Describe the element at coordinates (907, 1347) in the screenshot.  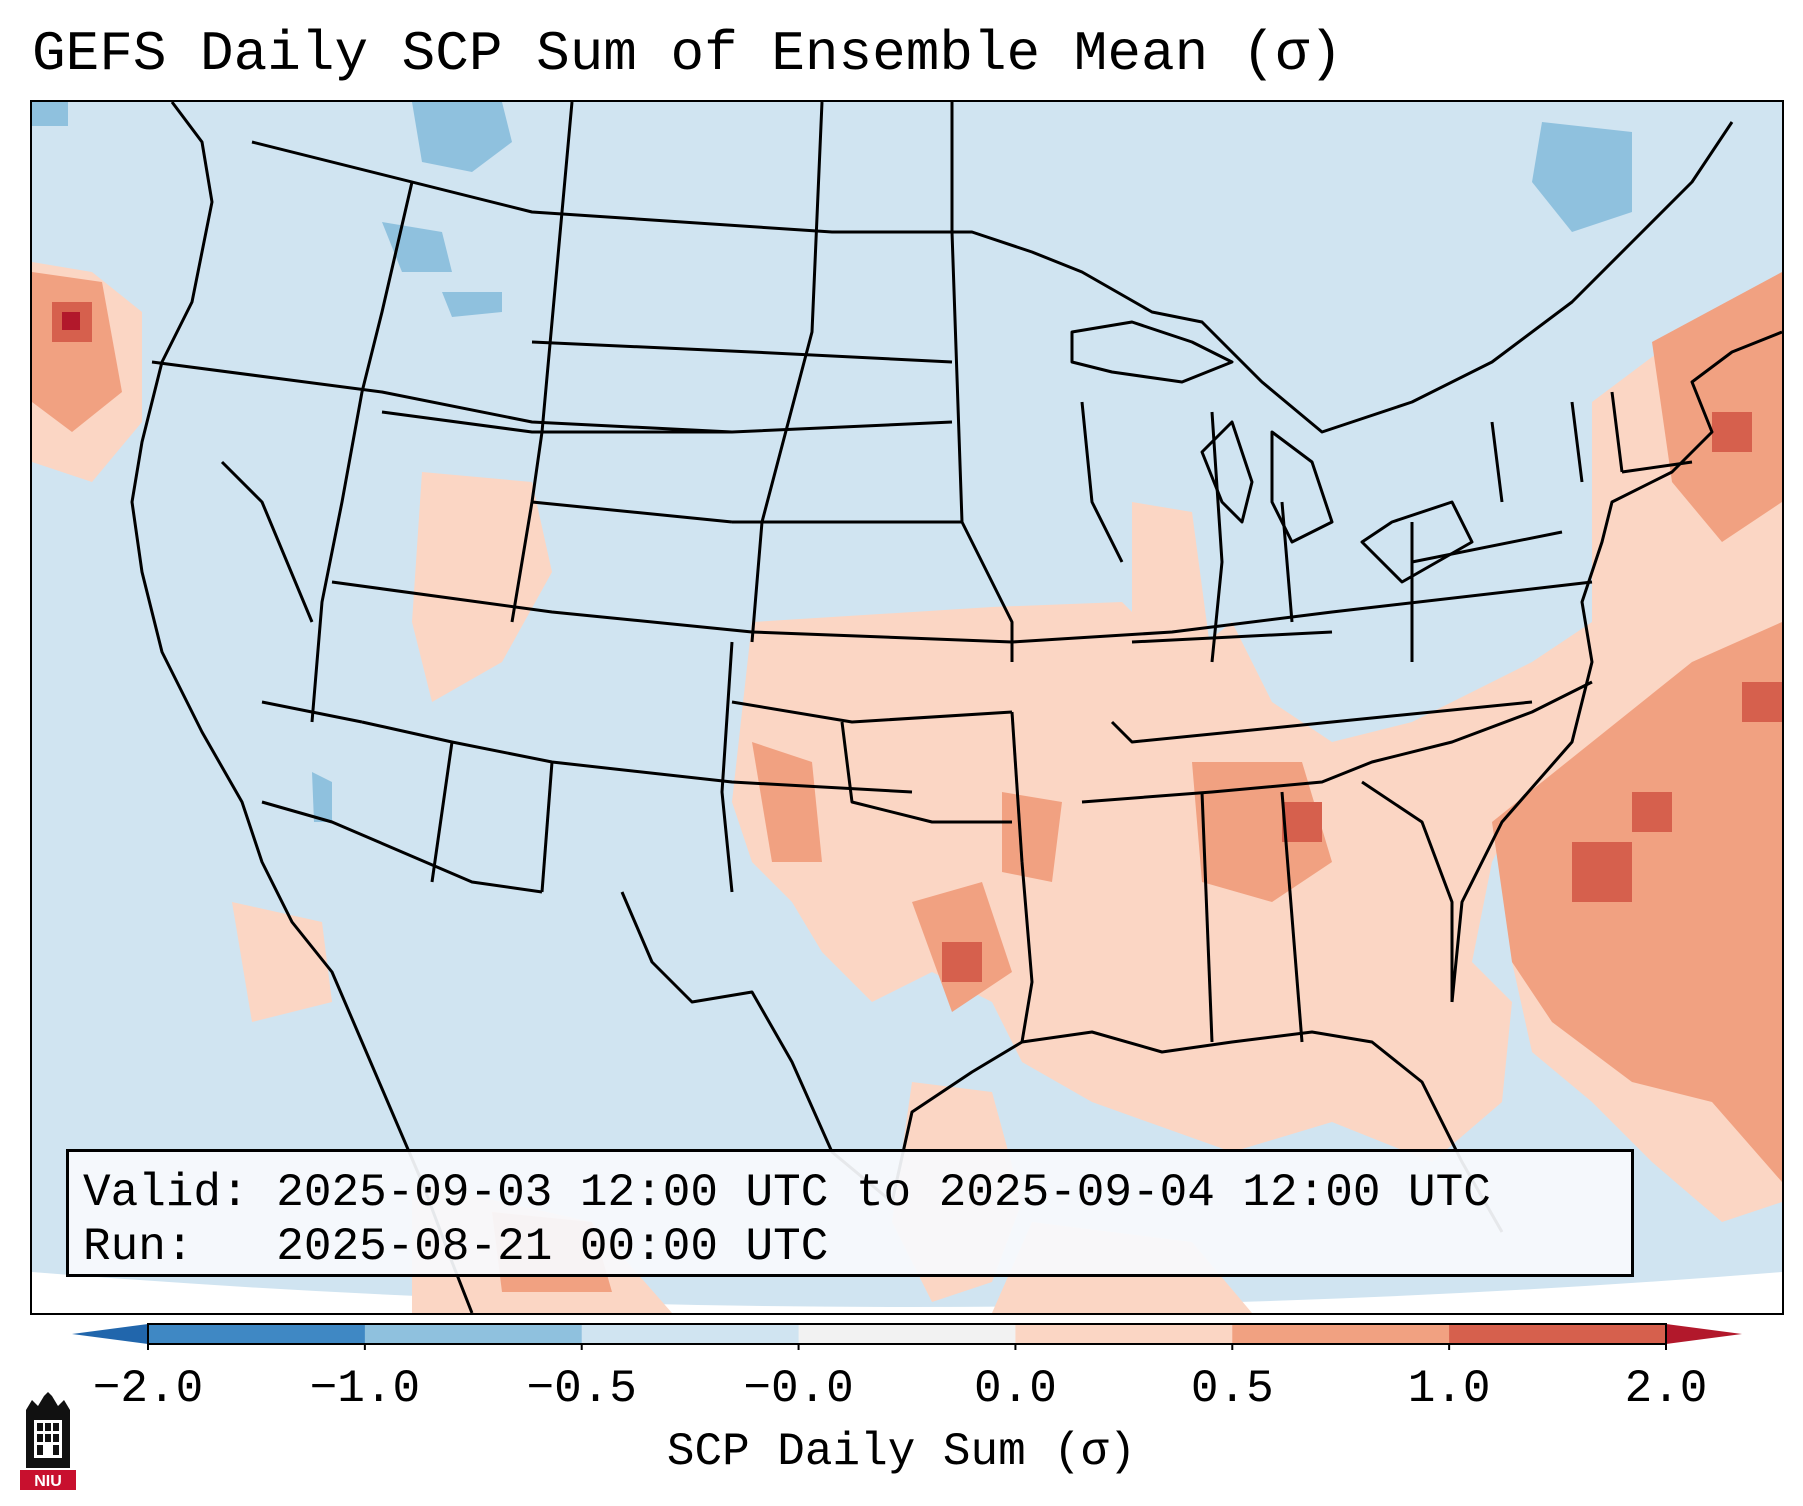
I see `colorbar-tick-marks` at that location.